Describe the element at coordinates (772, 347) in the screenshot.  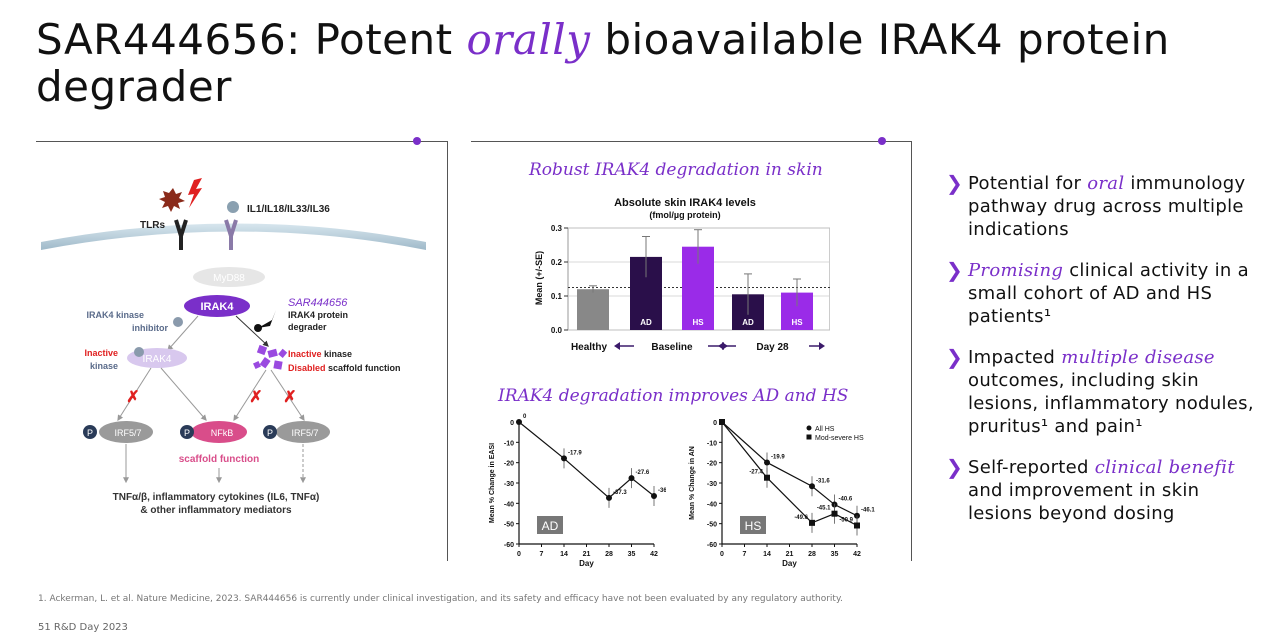
I see `group-label-day28: Day 28` at that location.